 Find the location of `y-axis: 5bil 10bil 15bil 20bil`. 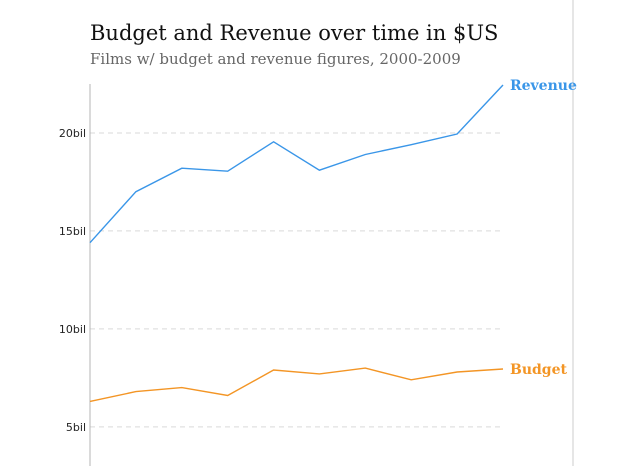

y-axis: 5bil 10bil 15bil 20bil is located at coordinates (75, 275).